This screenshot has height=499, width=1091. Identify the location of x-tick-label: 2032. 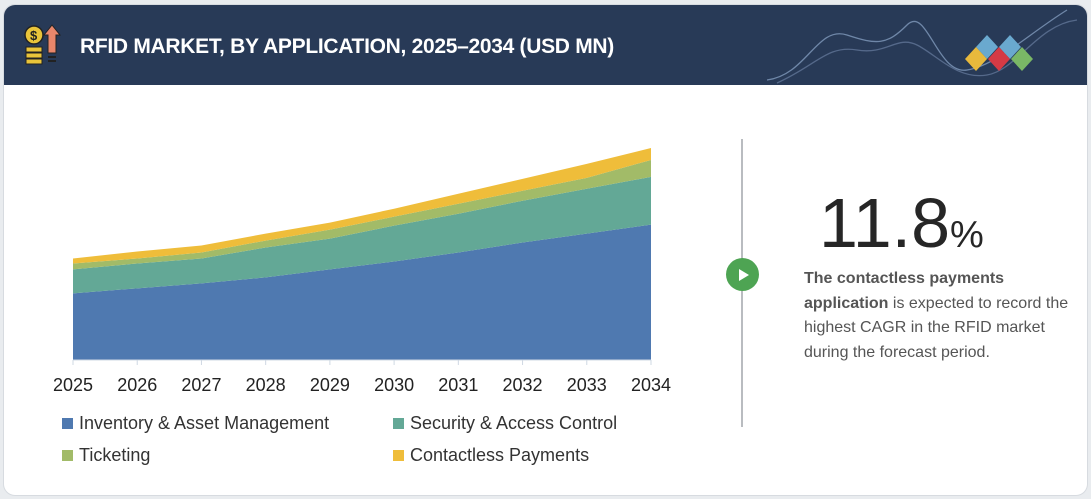
(522, 385).